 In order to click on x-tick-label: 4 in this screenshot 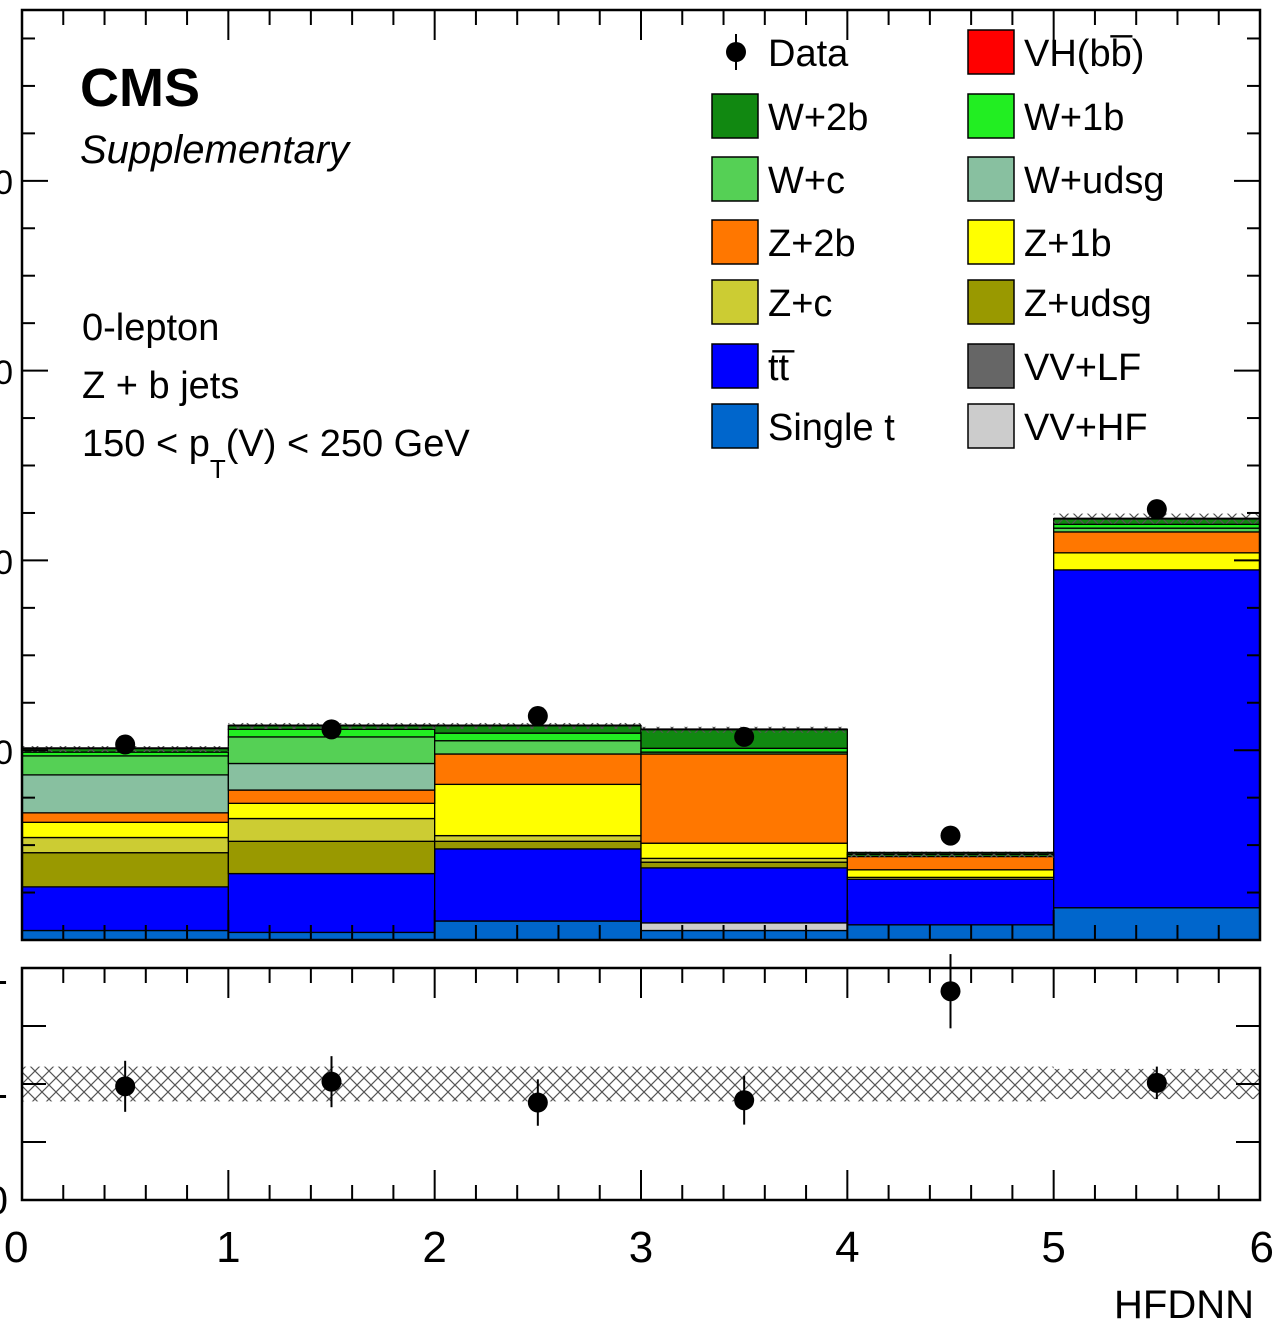, I will do `click(847, 1247)`.